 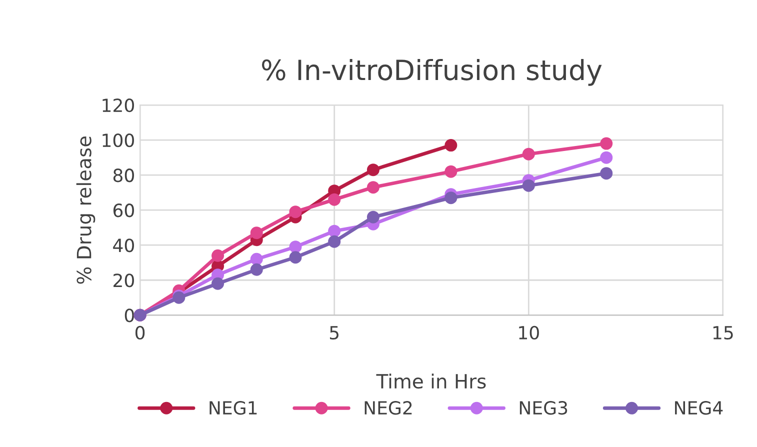 What do you see at coordinates (233, 408) in the screenshot?
I see `legend-label: NEG1` at bounding box center [233, 408].